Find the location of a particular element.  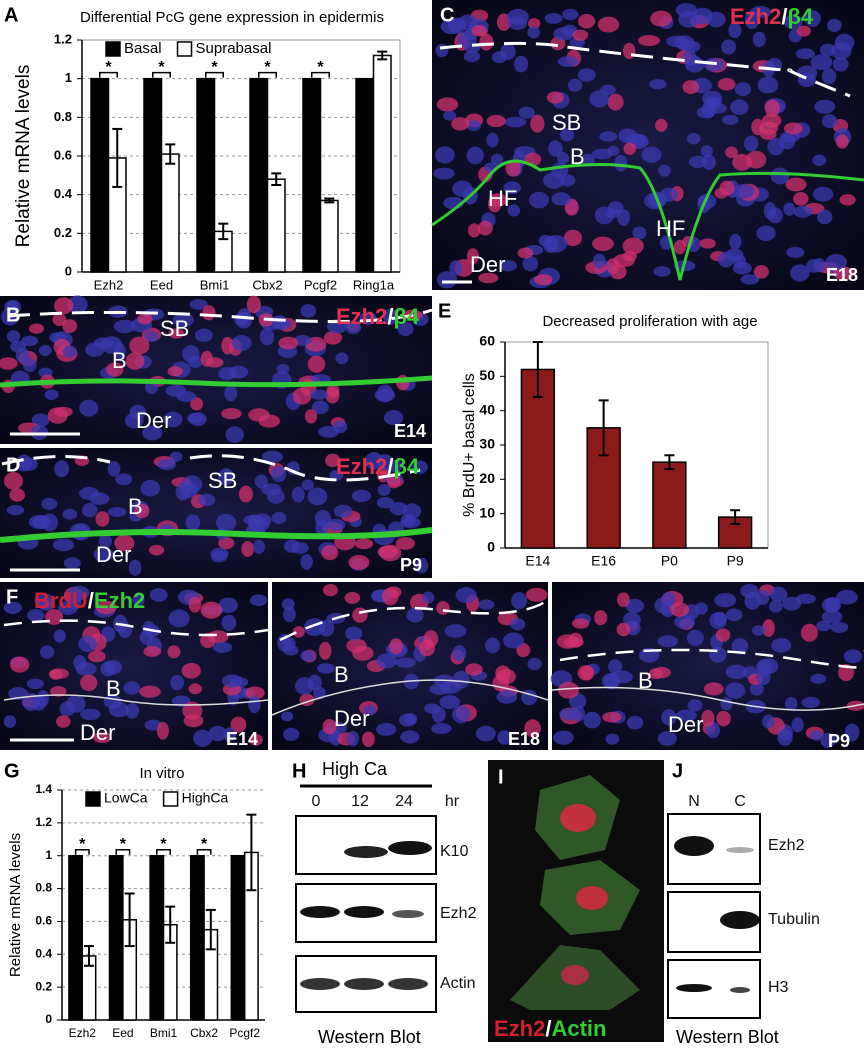

x-tick-label: Bmi1 is located at coordinates (215, 284).